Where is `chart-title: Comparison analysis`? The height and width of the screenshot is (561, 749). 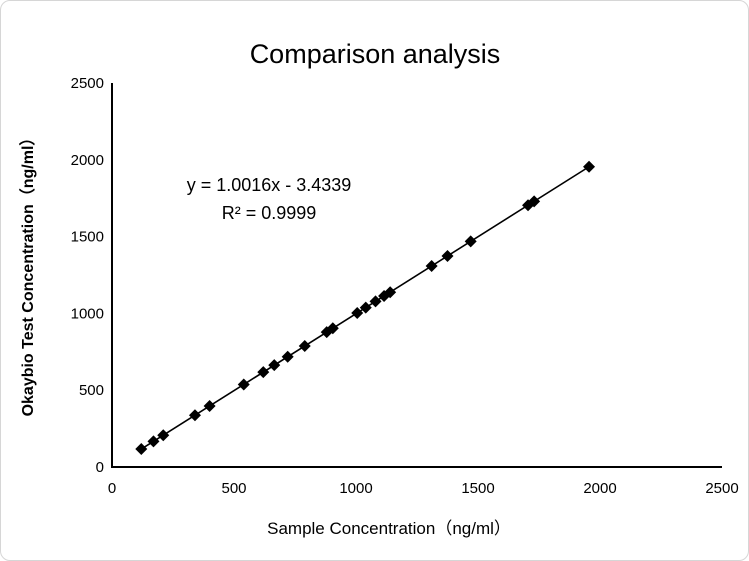 chart-title: Comparison analysis is located at coordinates (375, 54).